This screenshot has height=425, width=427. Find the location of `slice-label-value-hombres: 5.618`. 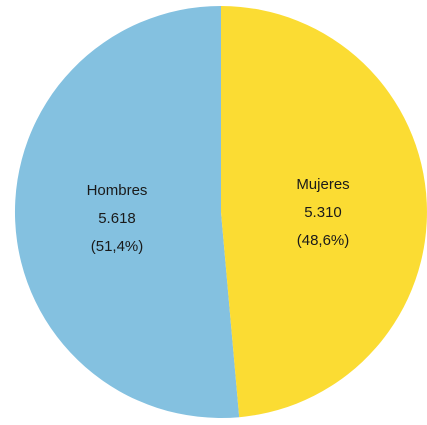

slice-label-value-hombres: 5.618 is located at coordinates (117, 218).